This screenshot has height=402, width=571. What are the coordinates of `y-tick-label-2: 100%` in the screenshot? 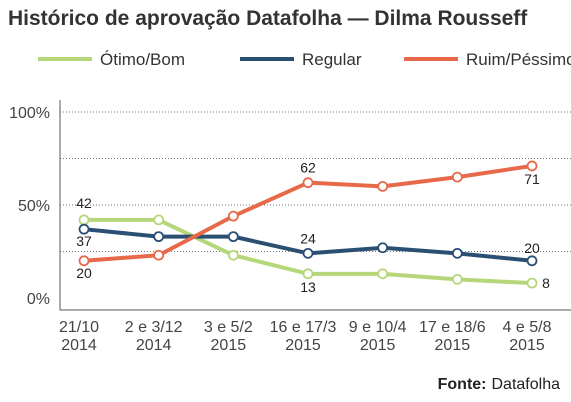 It's located at (29, 113).